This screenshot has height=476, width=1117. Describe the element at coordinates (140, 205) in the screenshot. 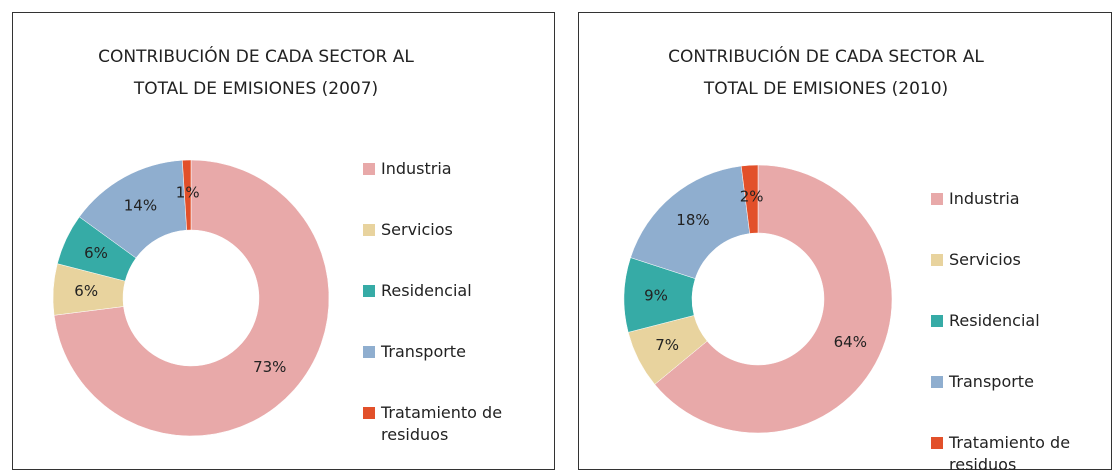

I see `data-label: 14%` at that location.